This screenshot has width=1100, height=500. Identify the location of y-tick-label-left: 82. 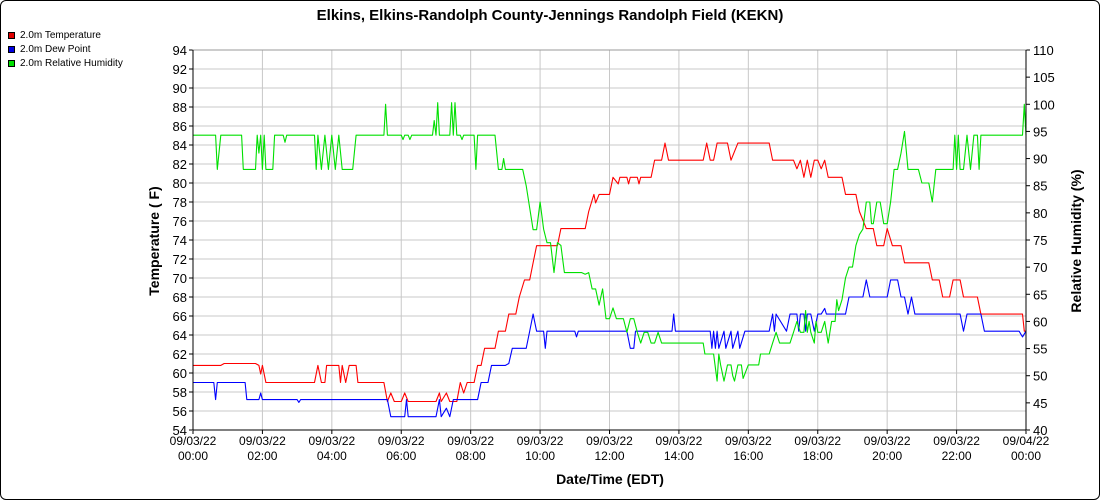
(180, 164).